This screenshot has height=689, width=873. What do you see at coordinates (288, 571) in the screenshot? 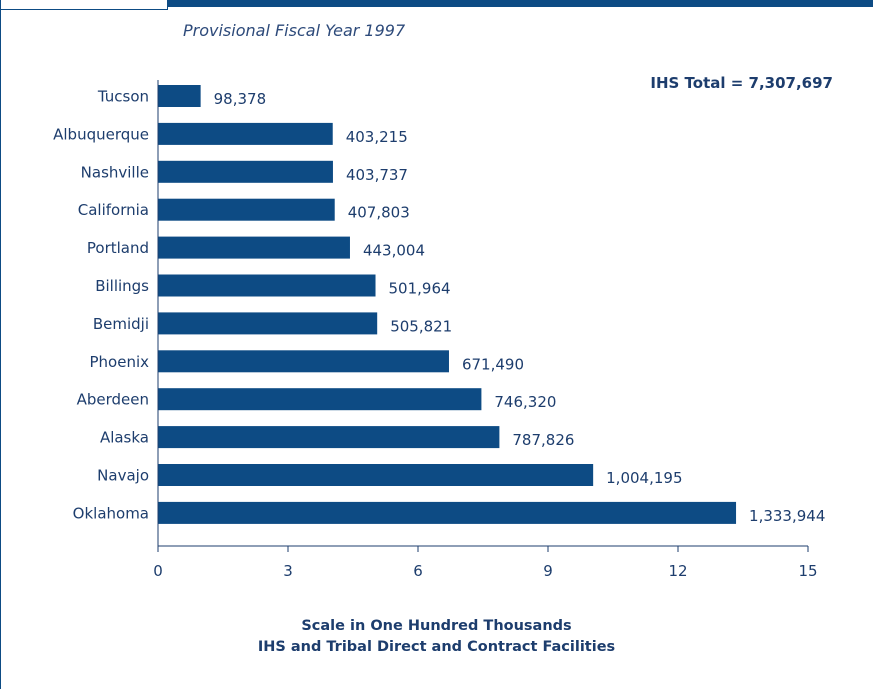
I see `x-tick-label: 3` at bounding box center [288, 571].